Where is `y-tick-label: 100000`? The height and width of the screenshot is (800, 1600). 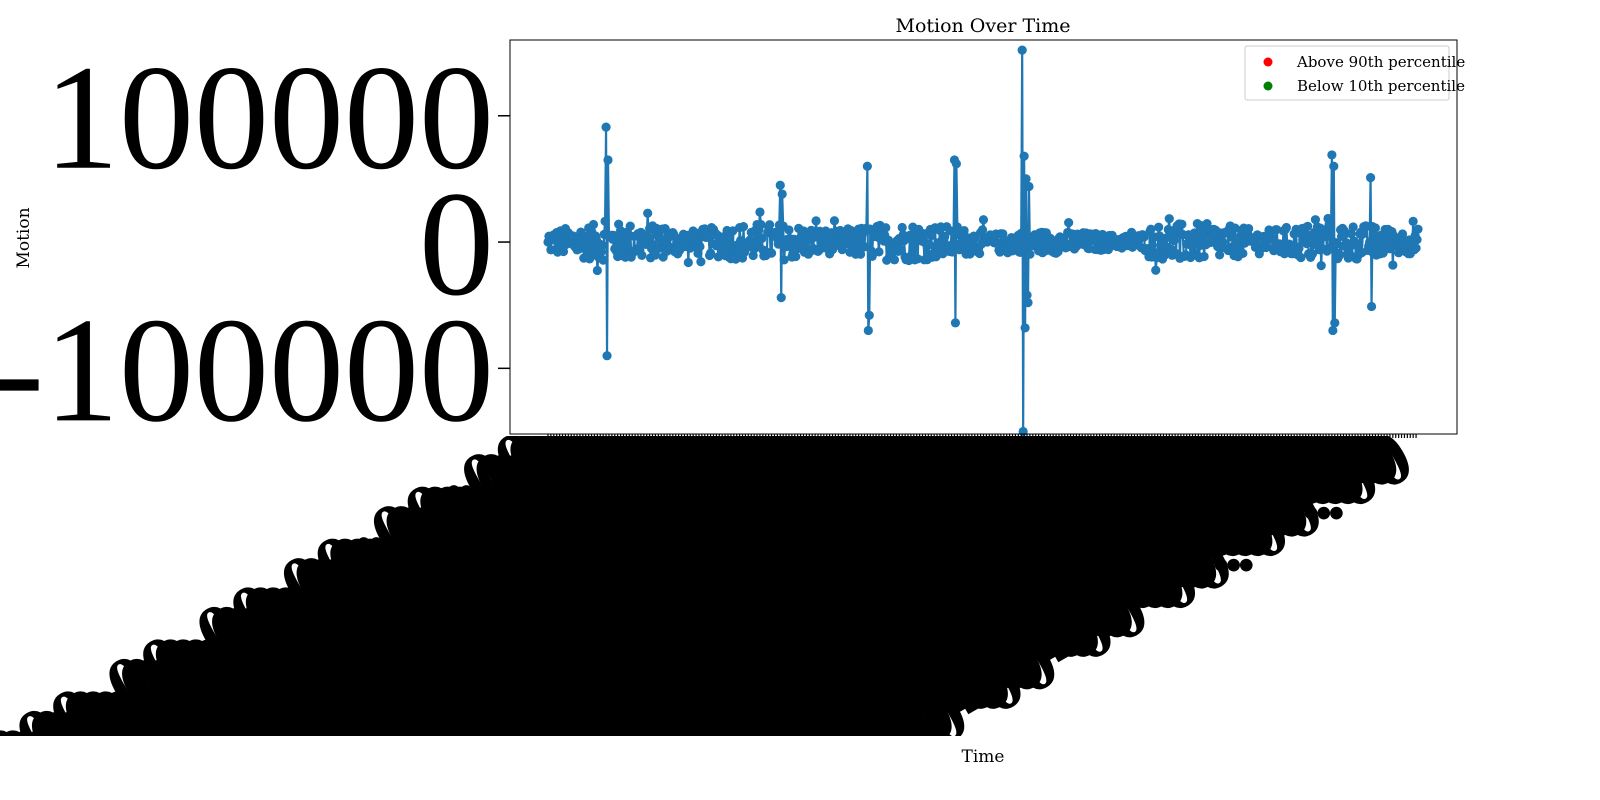
y-tick-label: 100000 is located at coordinates (269, 118).